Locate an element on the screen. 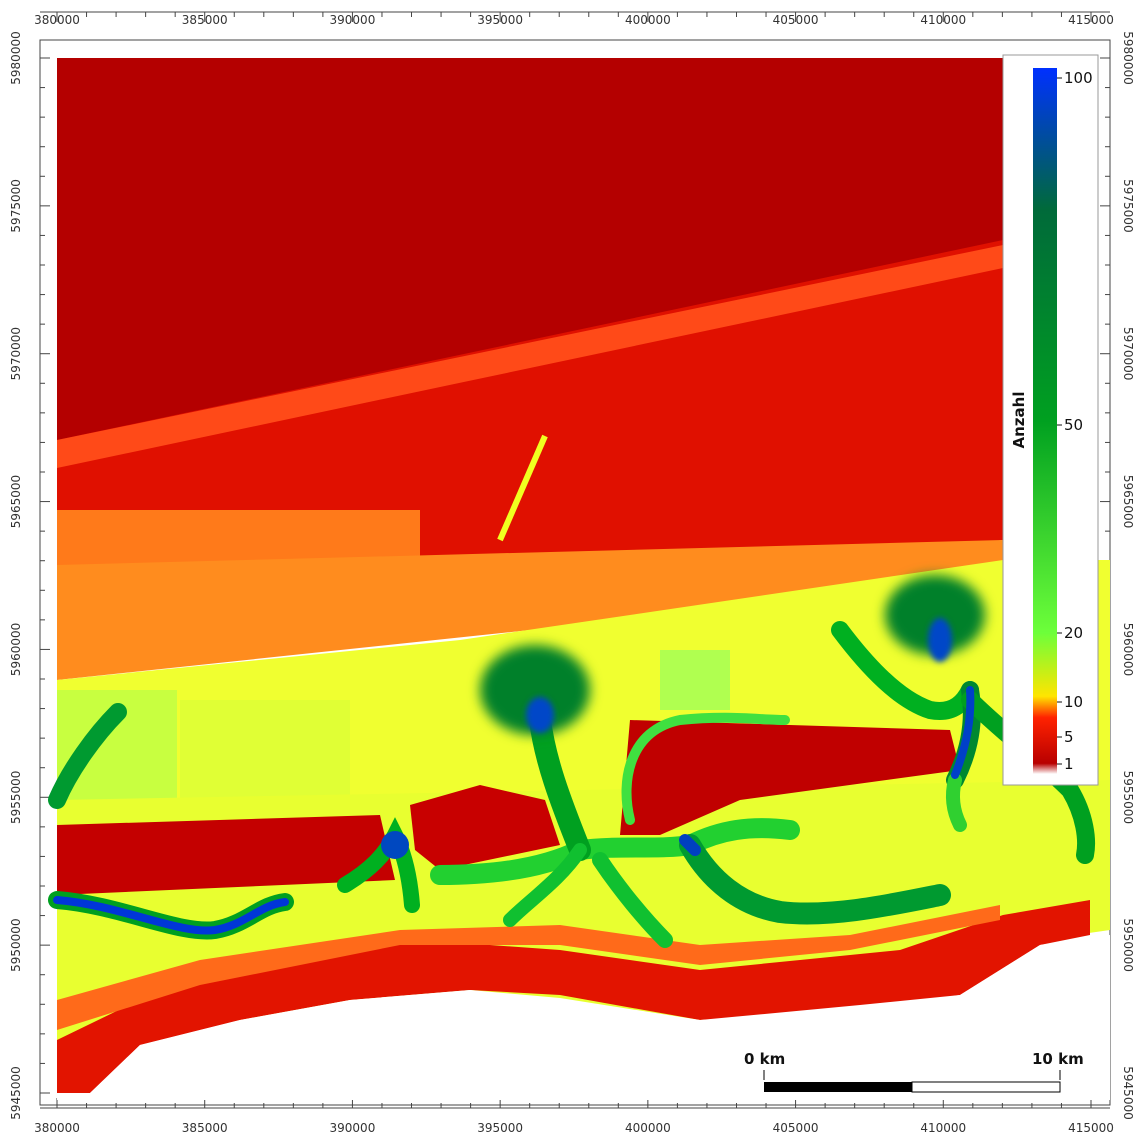  x-tick-label-top: 410000 is located at coordinates (943, 20).